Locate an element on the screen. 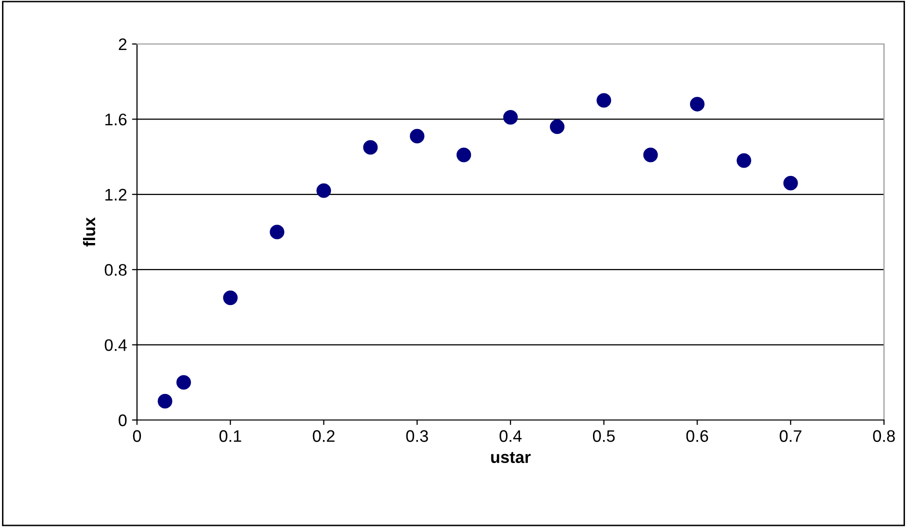  y-axis-title: flux is located at coordinates (89, 232).